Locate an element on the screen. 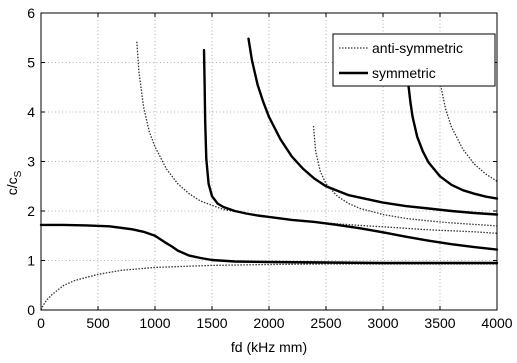  legend: anti-symmetric symmetric is located at coordinates (414, 60).